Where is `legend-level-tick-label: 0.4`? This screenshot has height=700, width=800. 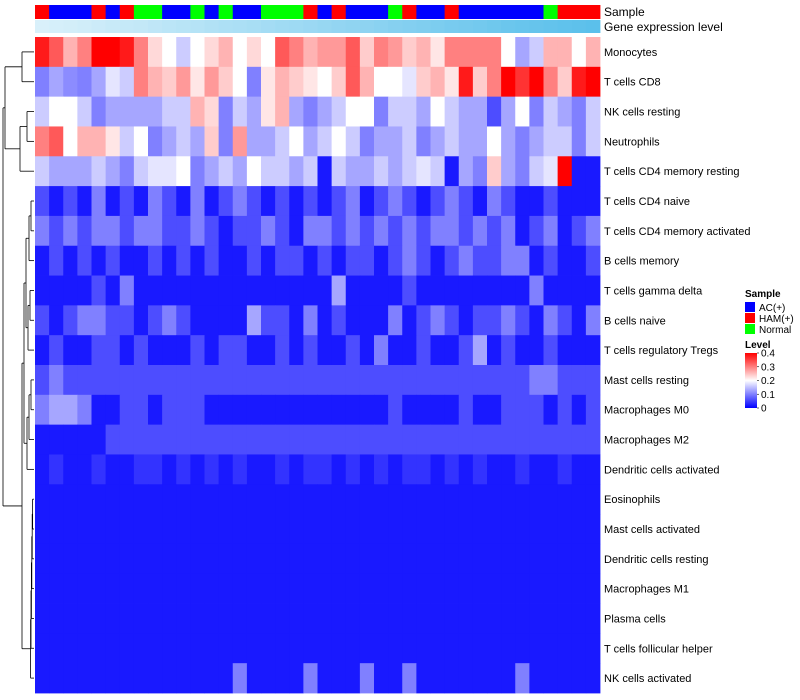
legend-level-tick-label: 0.4 is located at coordinates (768, 354).